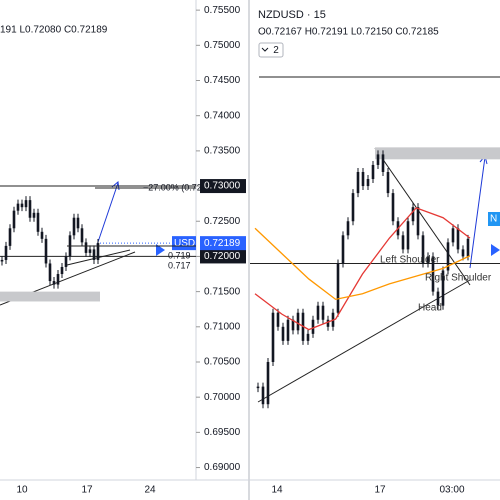  I want to click on last-price-label: 0.72189, so click(222, 243).